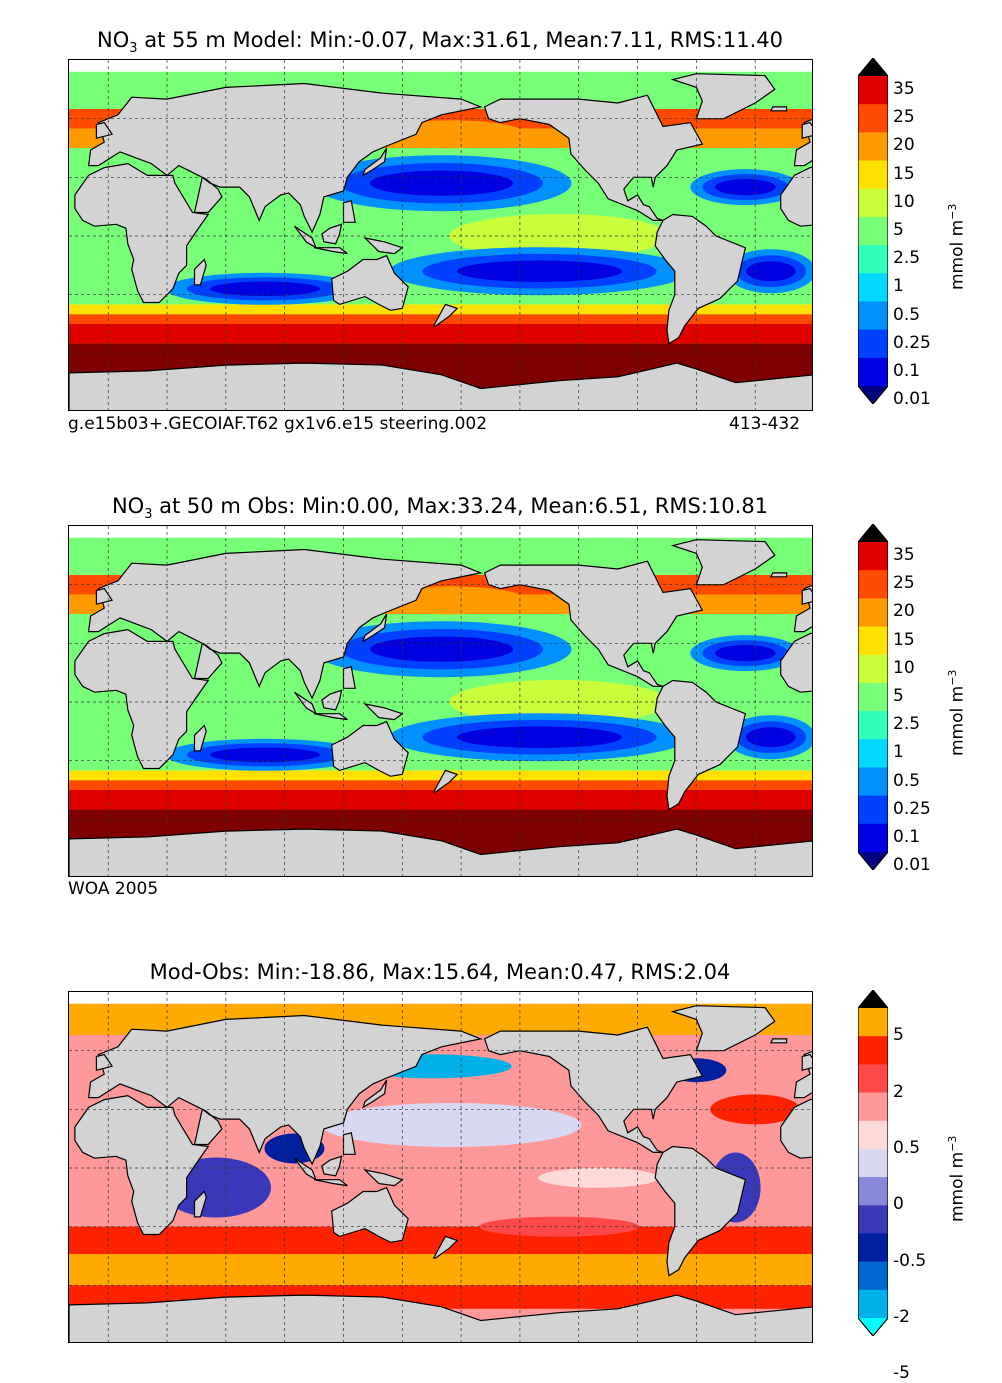 This screenshot has width=1002, height=1383. What do you see at coordinates (778, 109) in the screenshot?
I see `landmass-iceland` at bounding box center [778, 109].